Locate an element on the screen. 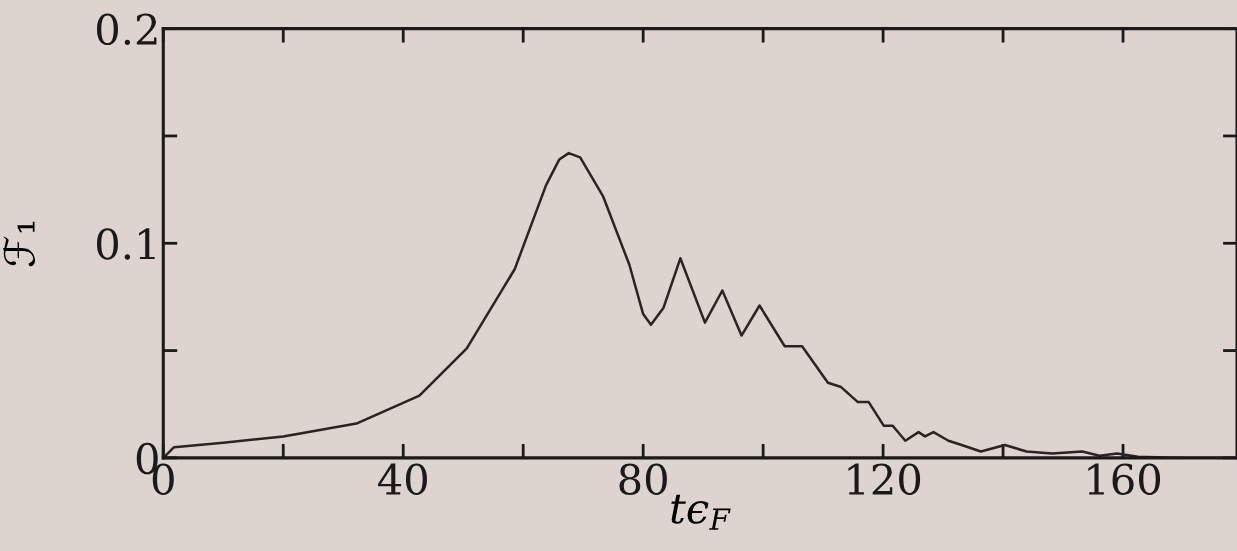 This screenshot has height=551, width=1237. x-tick-label: 160 is located at coordinates (1124, 479).